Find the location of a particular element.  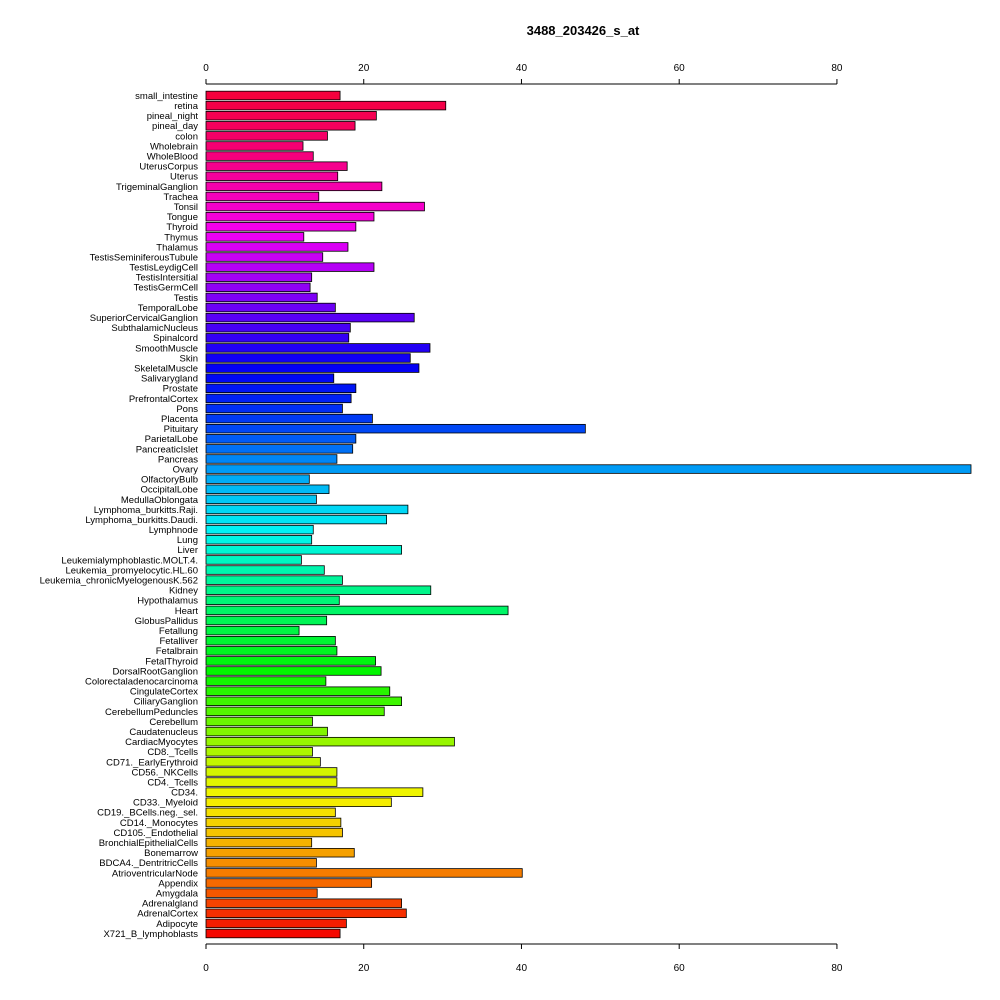

category-label: Kidney is located at coordinates (183, 591).